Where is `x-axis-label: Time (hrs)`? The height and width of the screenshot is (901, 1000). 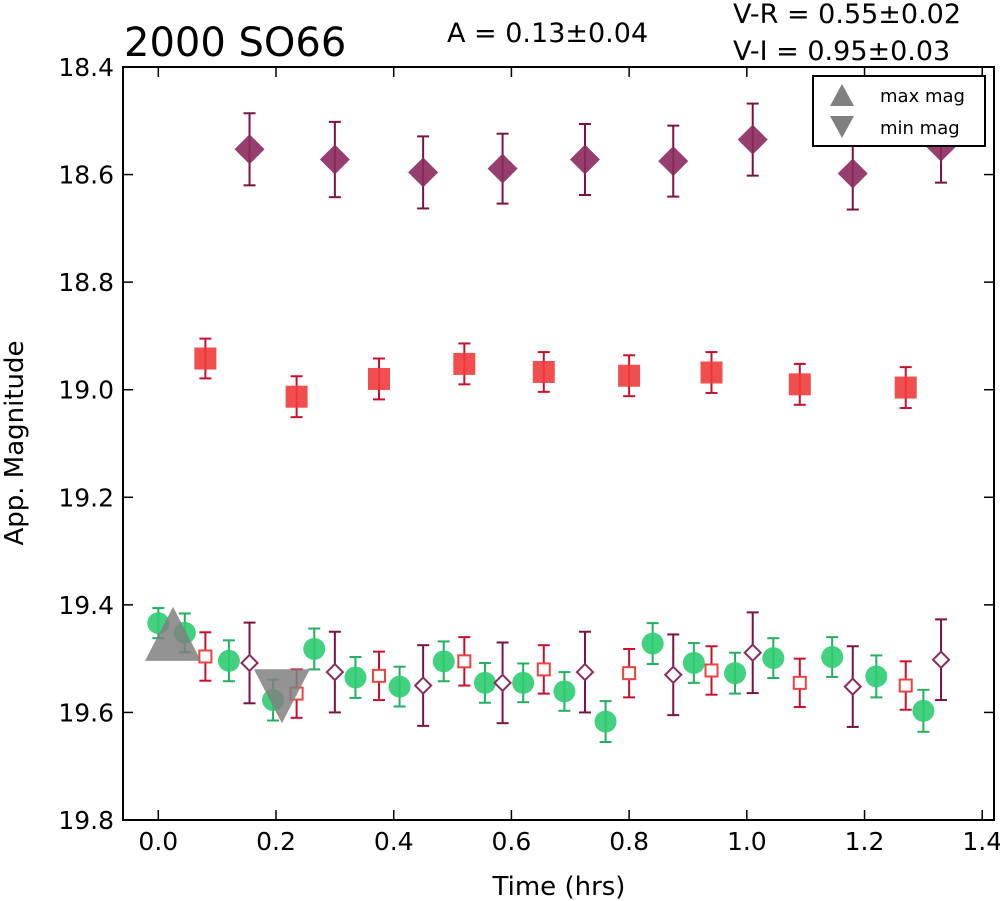
x-axis-label: Time (hrs) is located at coordinates (559, 886).